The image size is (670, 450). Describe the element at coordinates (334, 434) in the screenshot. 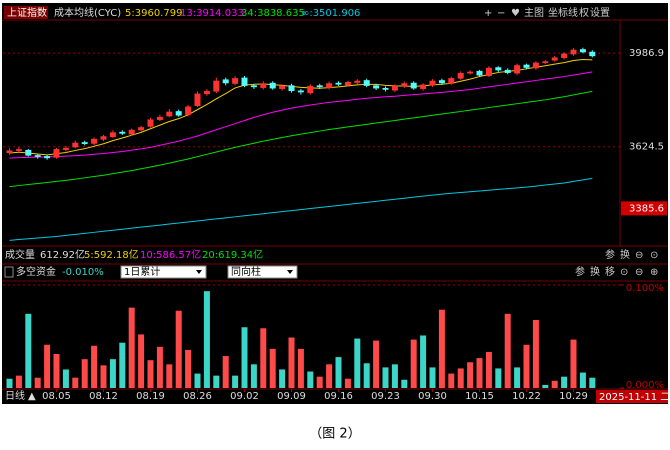

I see `caption: （图 2）` at that location.